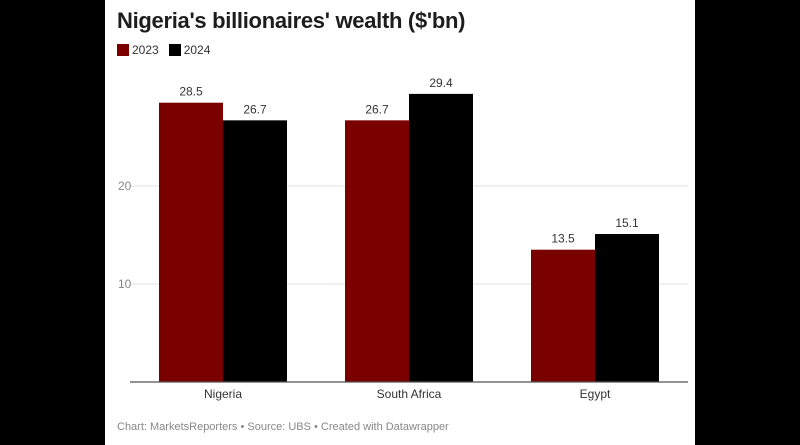  What do you see at coordinates (125, 186) in the screenshot?
I see `y-tick-label: 20` at bounding box center [125, 186].